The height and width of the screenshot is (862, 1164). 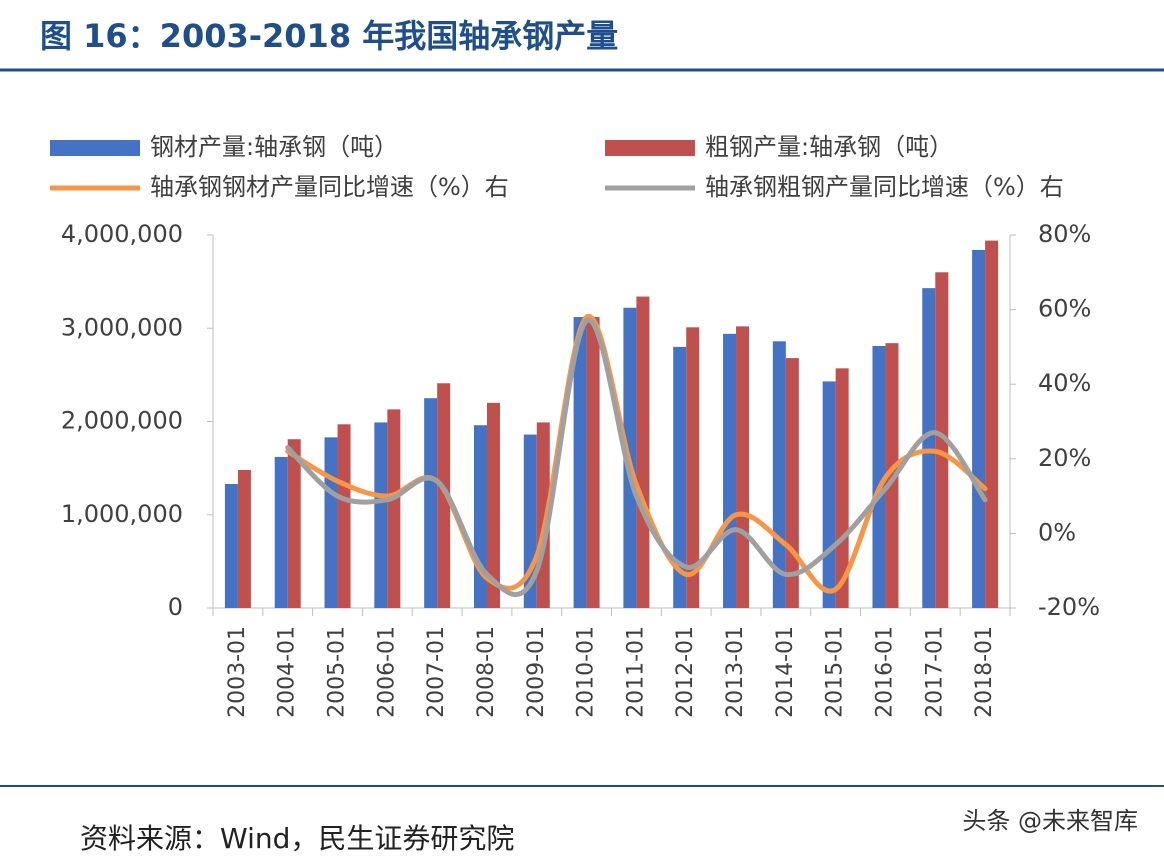 I want to click on y2-tick-label: 60%, so click(x=1064, y=309).